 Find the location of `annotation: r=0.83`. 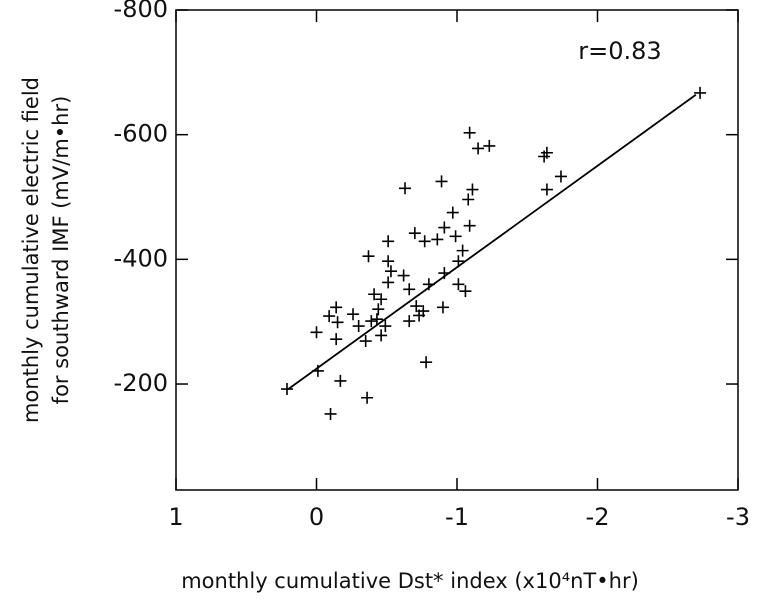

annotation: r=0.83 is located at coordinates (619, 51).